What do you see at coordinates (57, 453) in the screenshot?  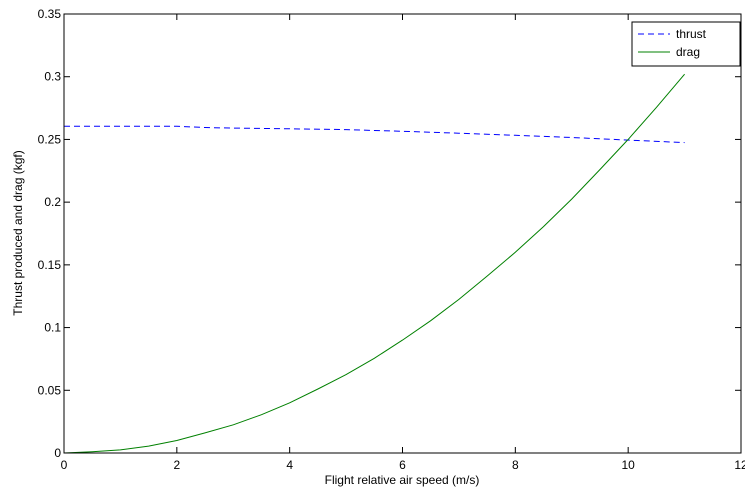 I see `y-tick-label: 0` at bounding box center [57, 453].